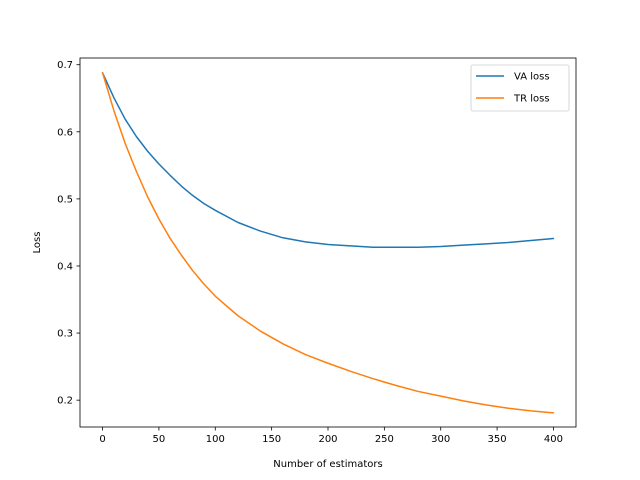 Image resolution: width=640 pixels, height=480 pixels. I want to click on y-tick-label: 0.6, so click(65, 132).